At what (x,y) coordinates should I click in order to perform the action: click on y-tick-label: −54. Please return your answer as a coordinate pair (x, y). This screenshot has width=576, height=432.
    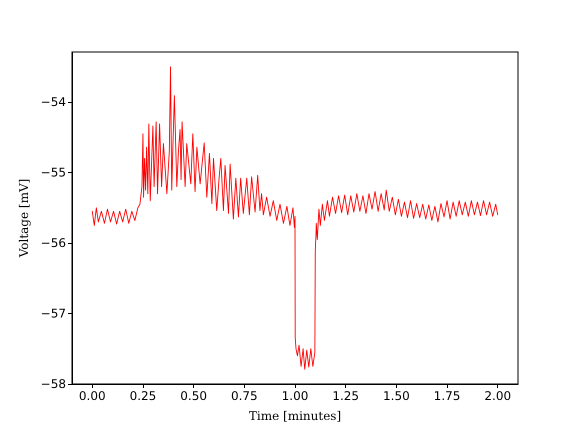
    Looking at the image, I should click on (53, 102).